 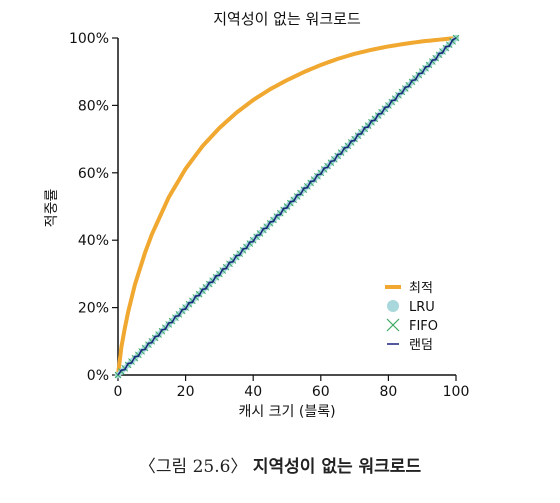 I want to click on legend-label: LRU, so click(x=422, y=307).